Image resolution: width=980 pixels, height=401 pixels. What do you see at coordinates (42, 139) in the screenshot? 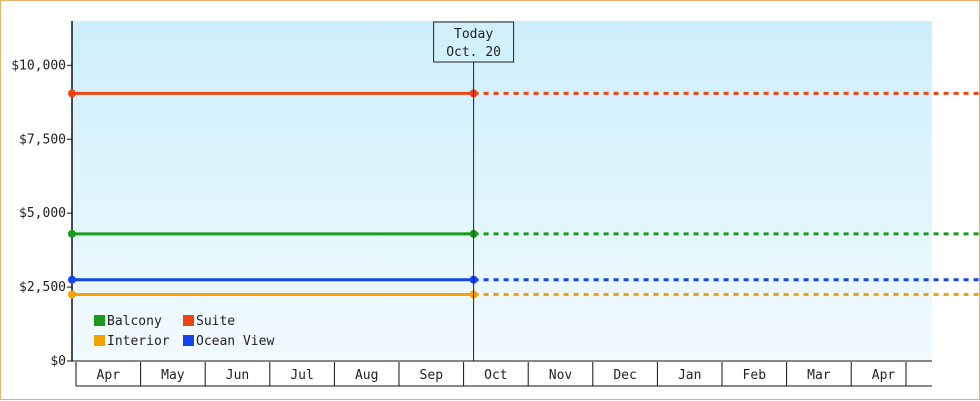
I see `y-tick-label-3: $7,500` at bounding box center [42, 139].